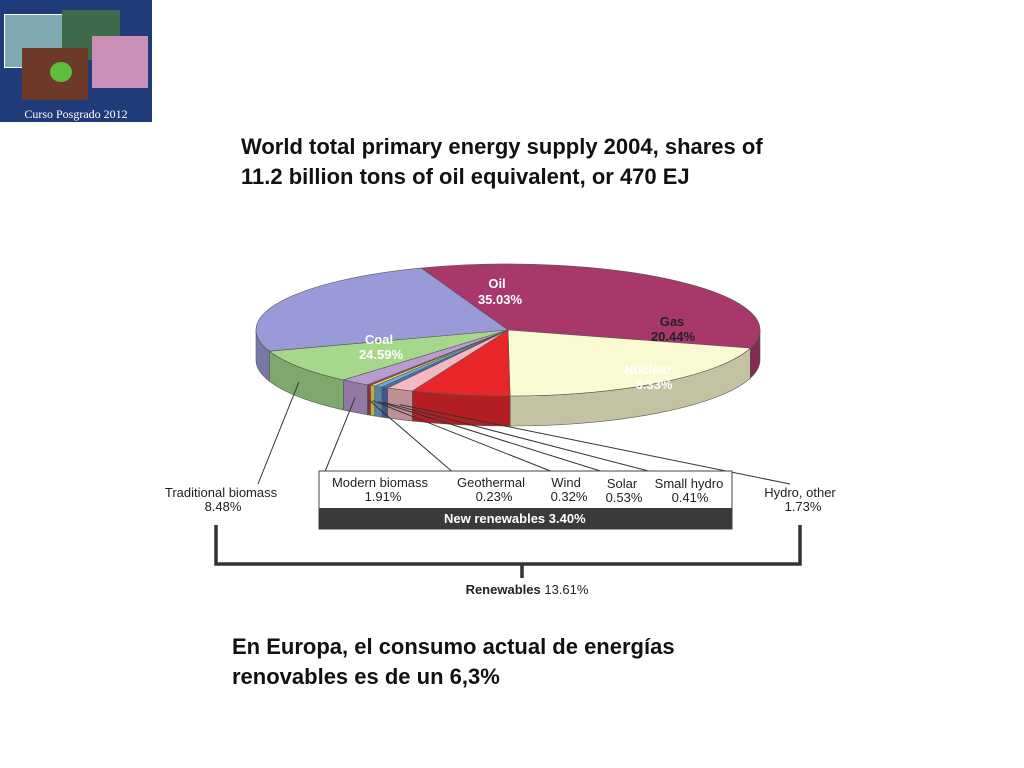 The width and height of the screenshot is (1024, 768). I want to click on slice-value-nuclear: 6.33%, so click(654, 384).